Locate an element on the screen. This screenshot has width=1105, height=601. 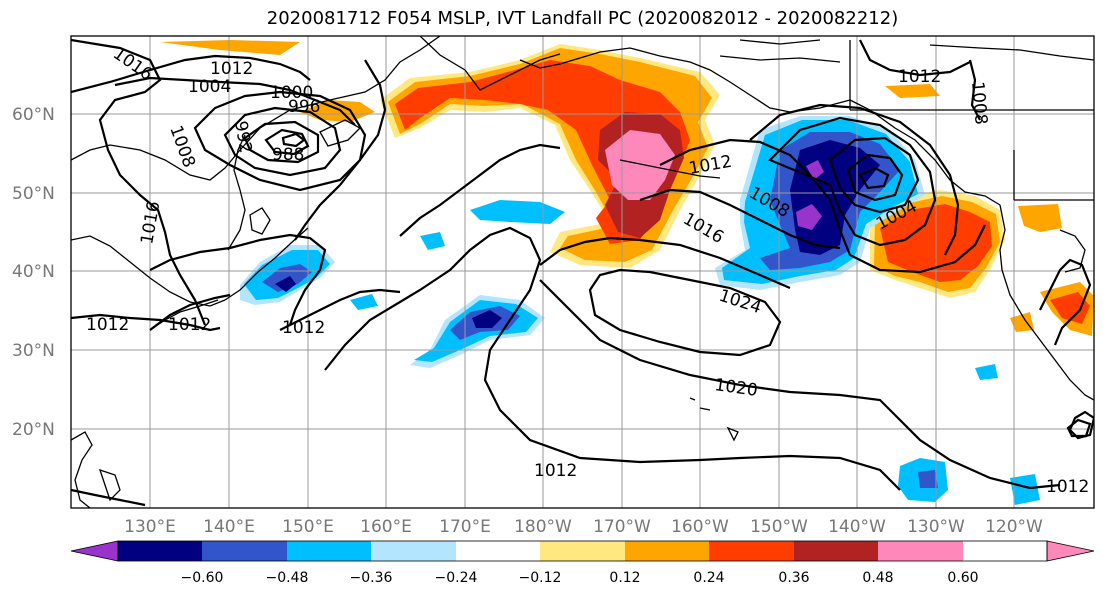
colorbar-tick: −0.24 is located at coordinates (456, 578).